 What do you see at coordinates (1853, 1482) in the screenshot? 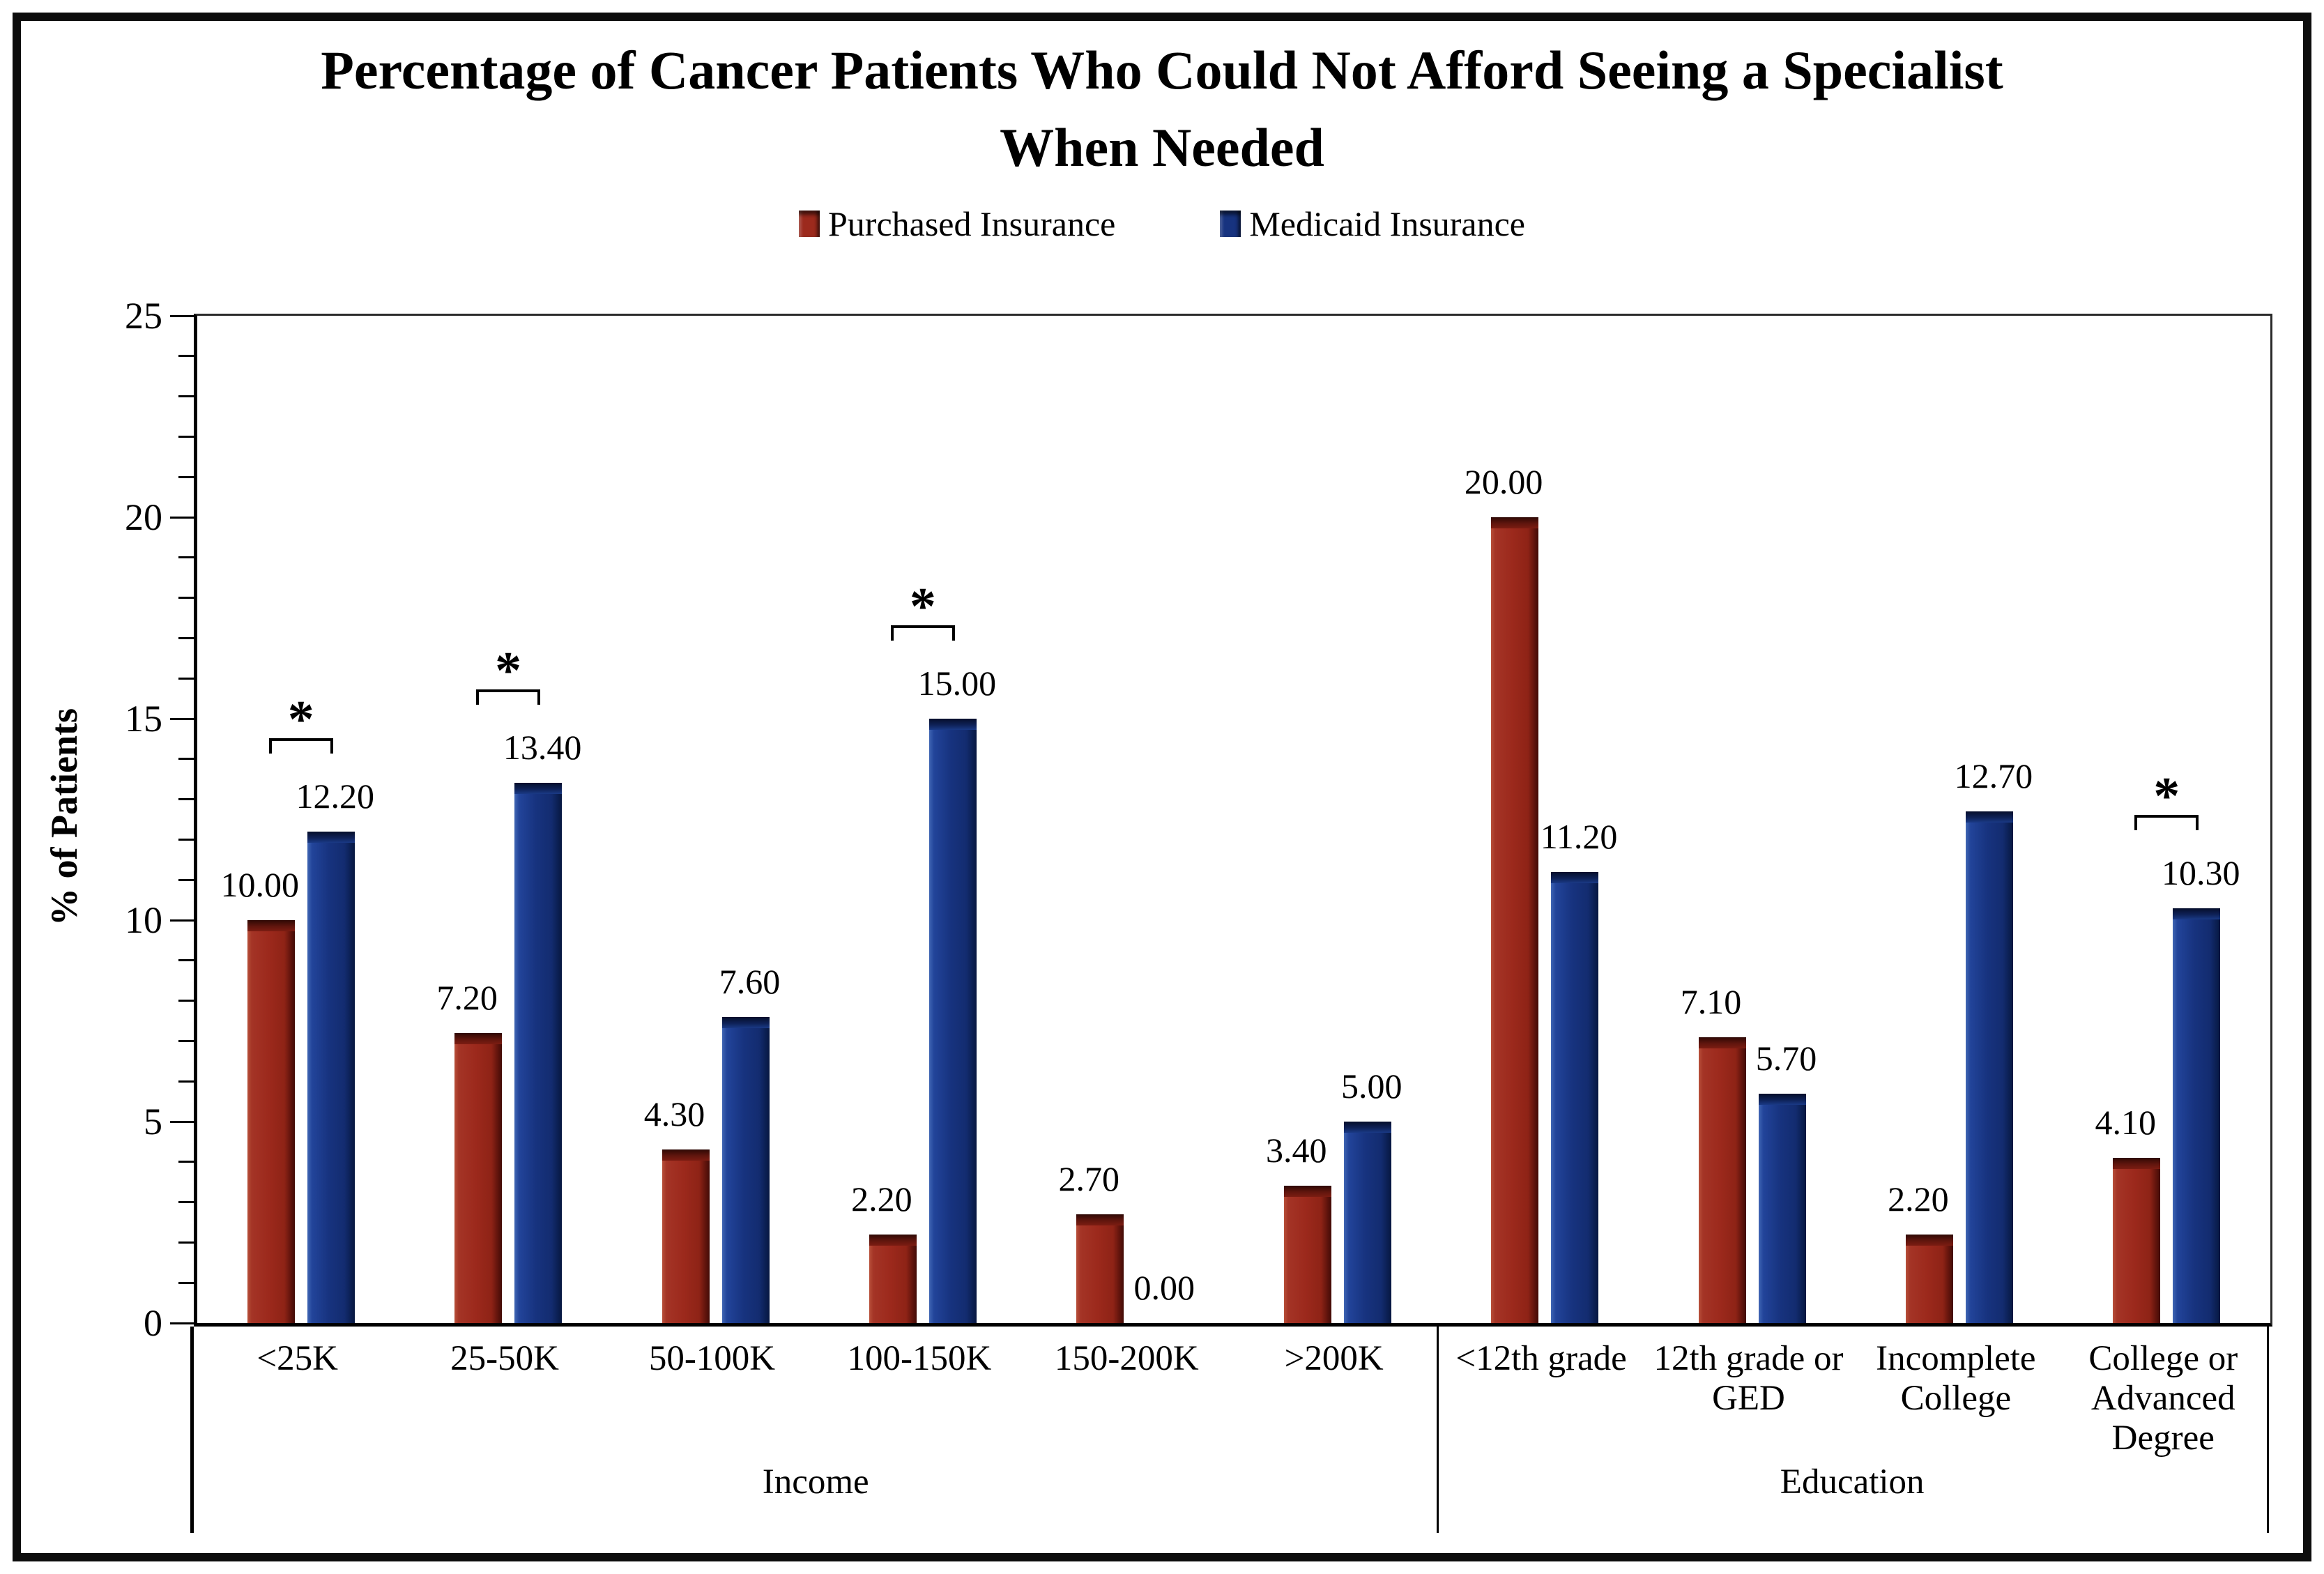
I see `axis-group-label: Education` at bounding box center [1853, 1482].